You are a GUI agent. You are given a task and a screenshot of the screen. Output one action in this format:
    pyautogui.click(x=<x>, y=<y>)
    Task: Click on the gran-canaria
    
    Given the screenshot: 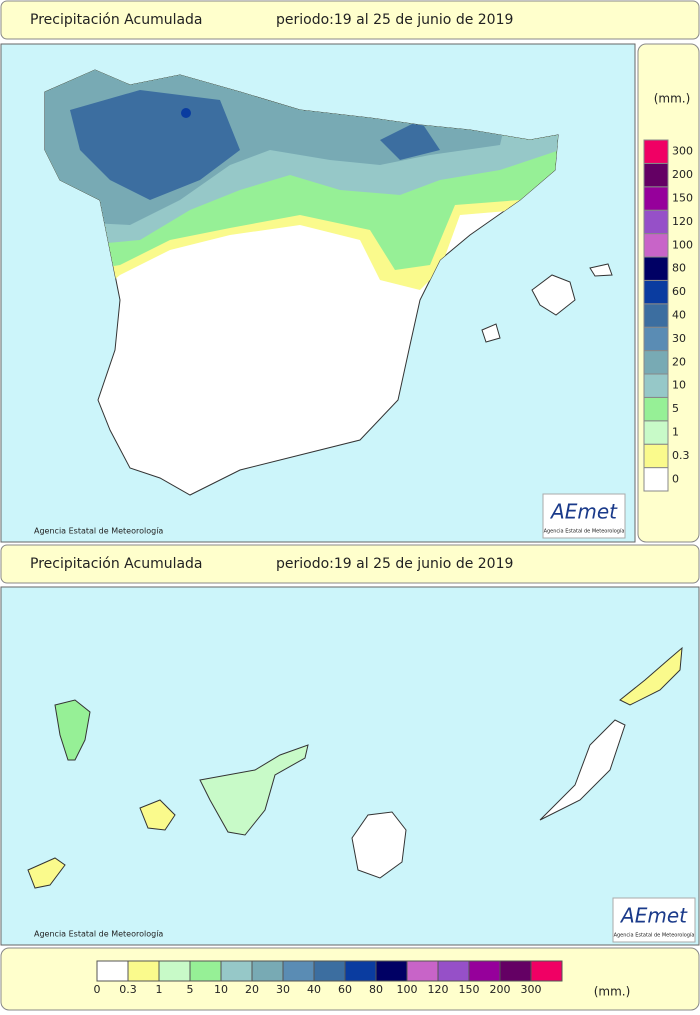 What is the action you would take?
    pyautogui.click(x=379, y=845)
    